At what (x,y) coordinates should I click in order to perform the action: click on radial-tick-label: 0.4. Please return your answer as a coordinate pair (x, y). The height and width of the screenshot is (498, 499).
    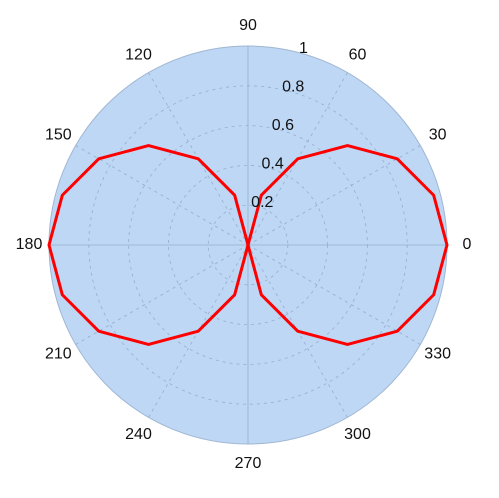
    Looking at the image, I should click on (272, 163).